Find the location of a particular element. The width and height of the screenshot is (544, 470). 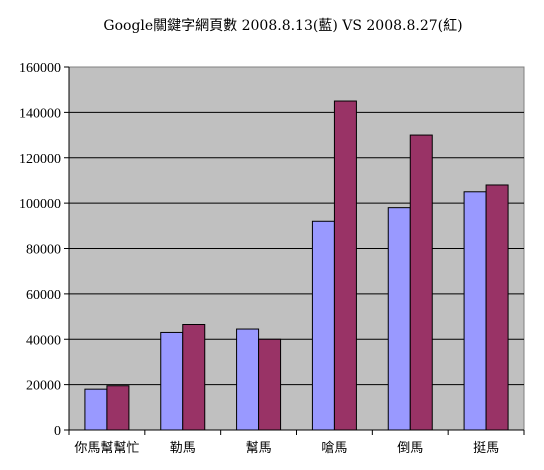

x-axis-ticks: 你馬幫幫忙 勒馬 幫馬 嗆馬 倒馬 挺馬 is located at coordinates (296, 443).